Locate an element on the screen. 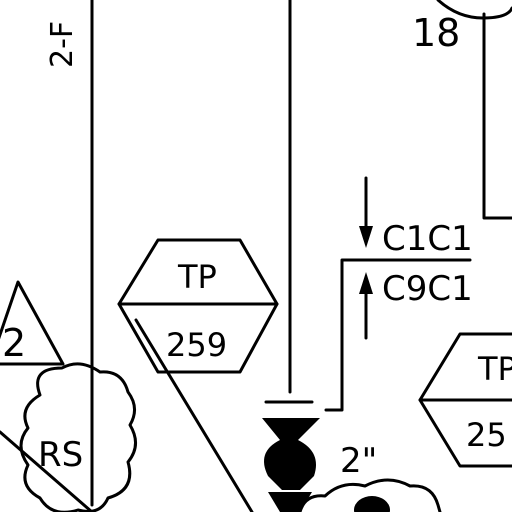  triangle-tag-text: 2 is located at coordinates (14, 343).